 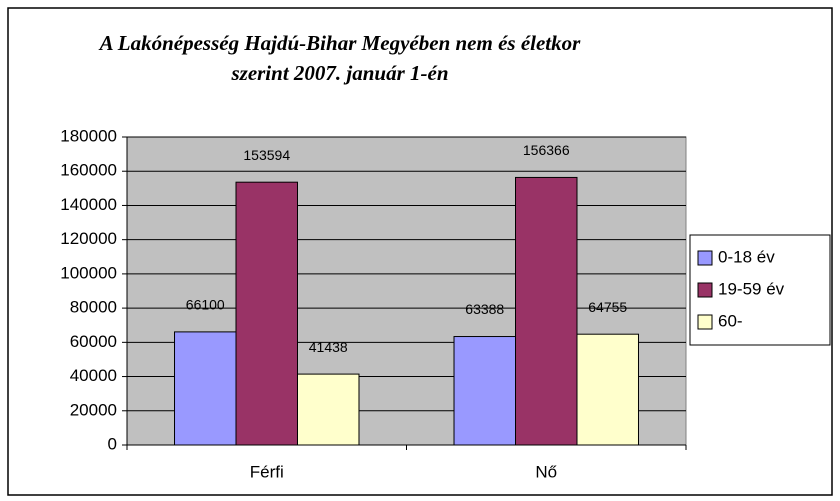 What do you see at coordinates (205, 305) in the screenshot?
I see `value-label: 66100` at bounding box center [205, 305].